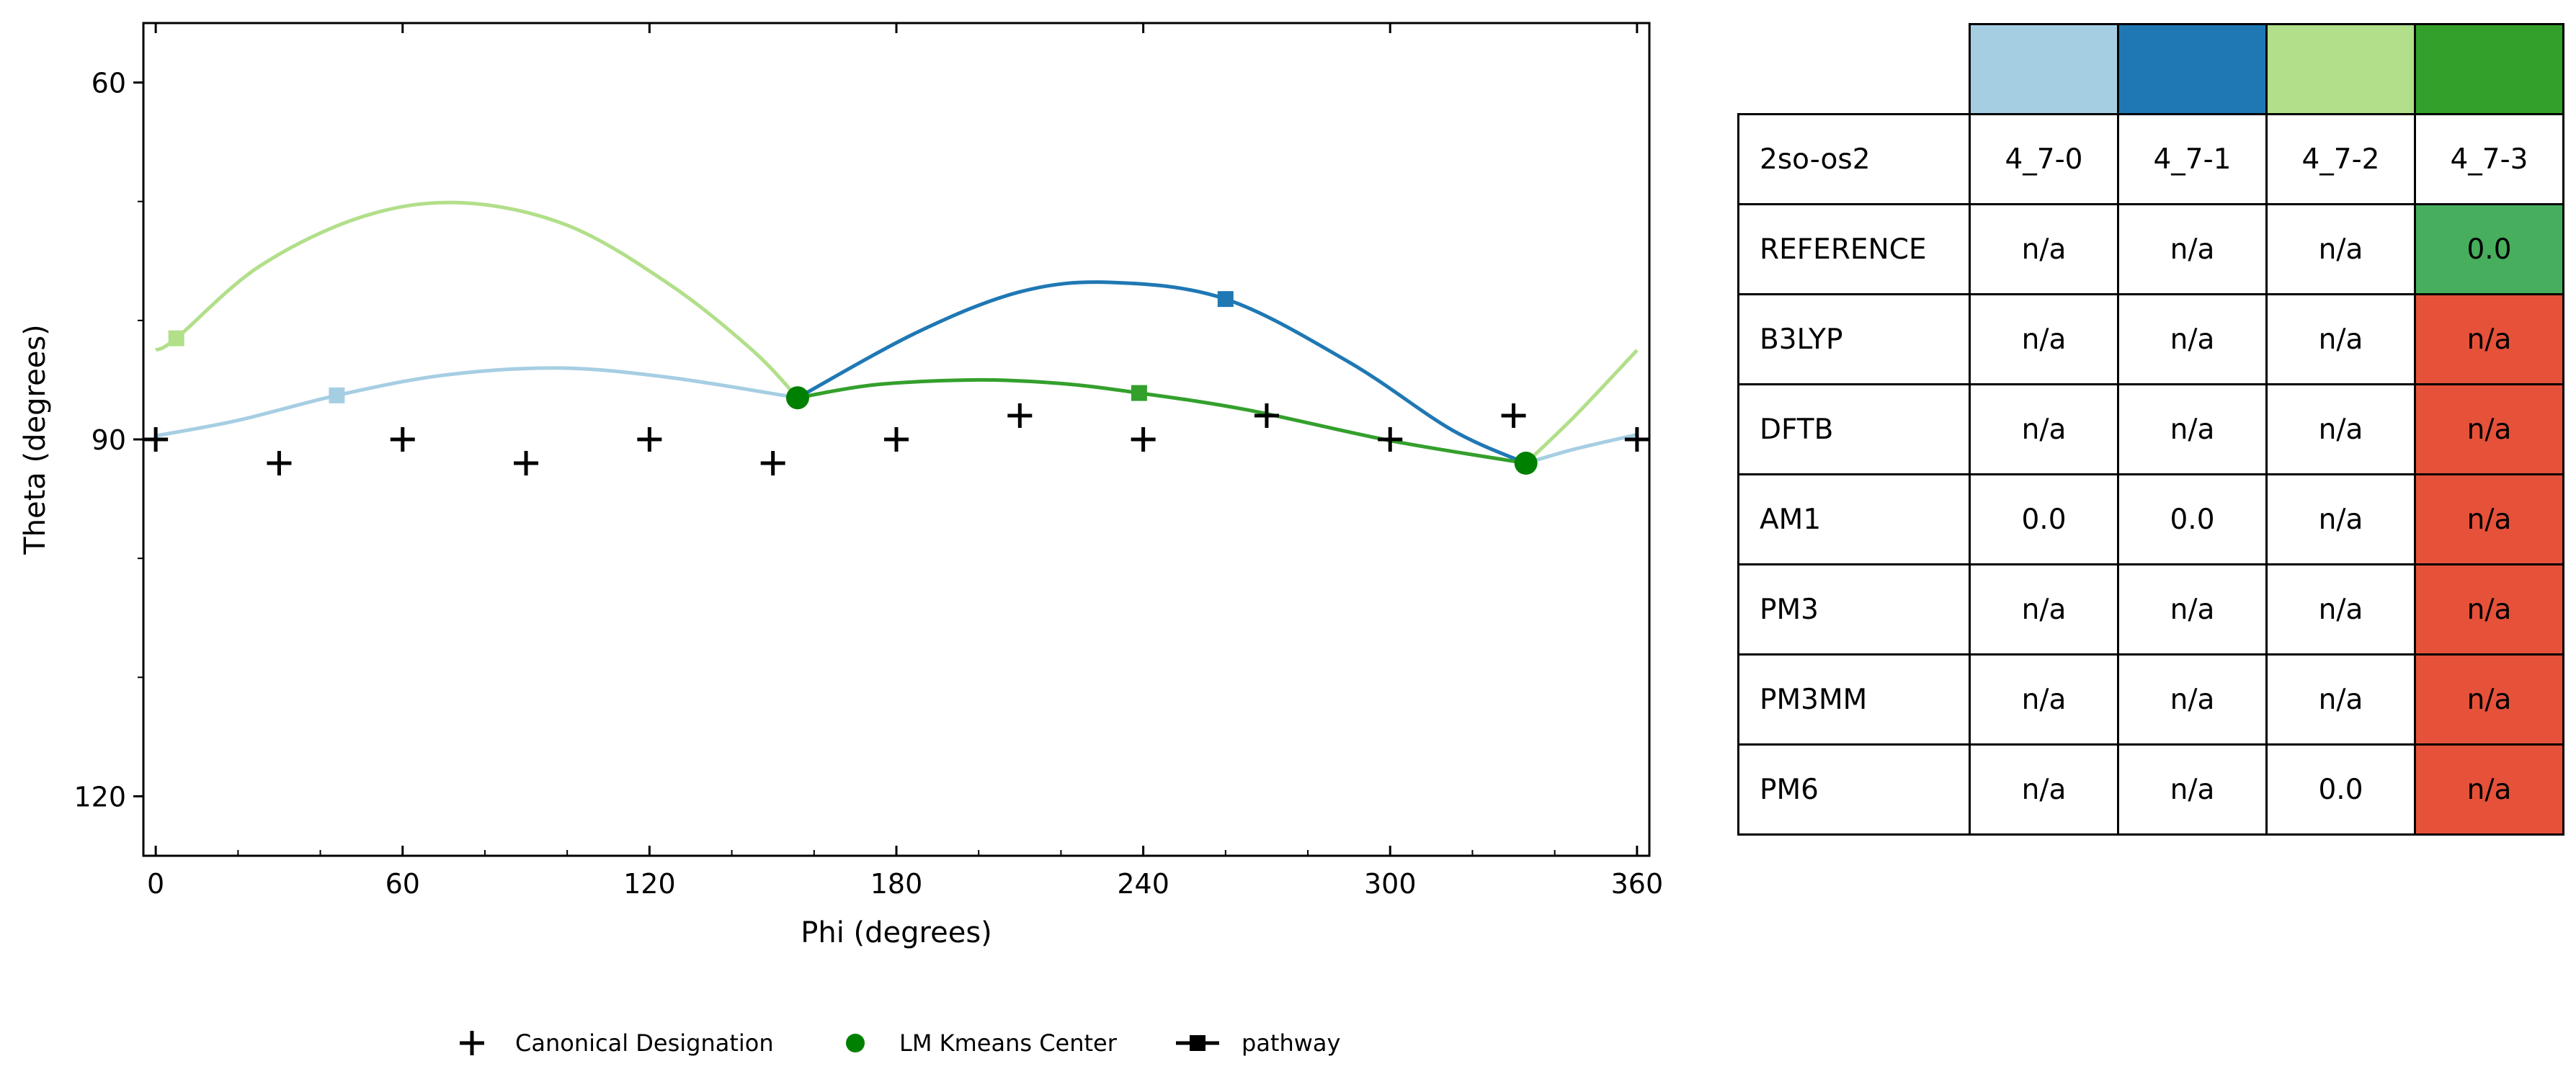 The image size is (2576, 1087). What do you see at coordinates (644, 1043) in the screenshot?
I see `legend-label: Canonical Designation` at bounding box center [644, 1043].